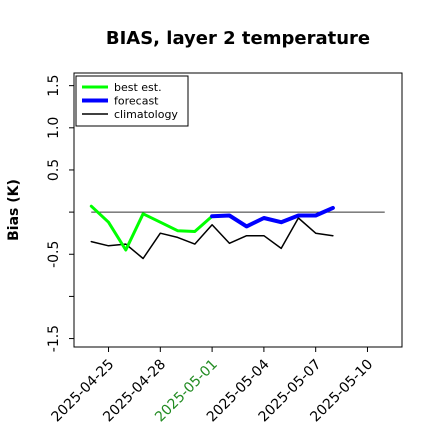  I want to click on chart-title: BIAS, layer 2 temperature, so click(238, 38).